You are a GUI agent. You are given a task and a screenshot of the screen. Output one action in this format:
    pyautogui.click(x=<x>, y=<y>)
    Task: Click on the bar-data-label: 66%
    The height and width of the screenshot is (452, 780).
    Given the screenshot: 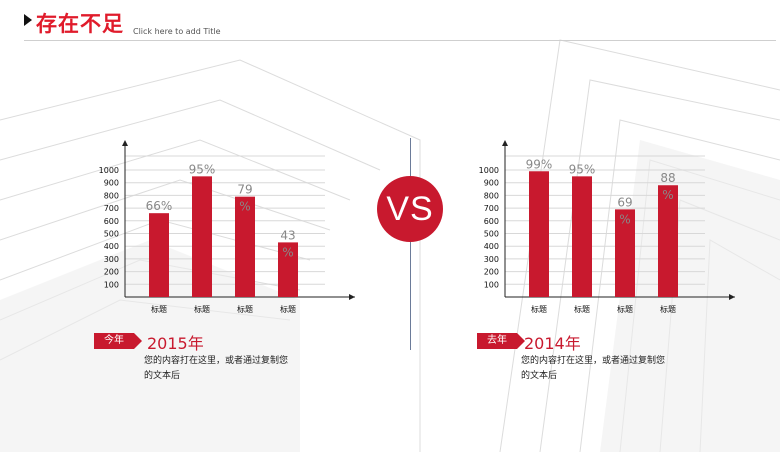 What is the action you would take?
    pyautogui.click(x=159, y=206)
    